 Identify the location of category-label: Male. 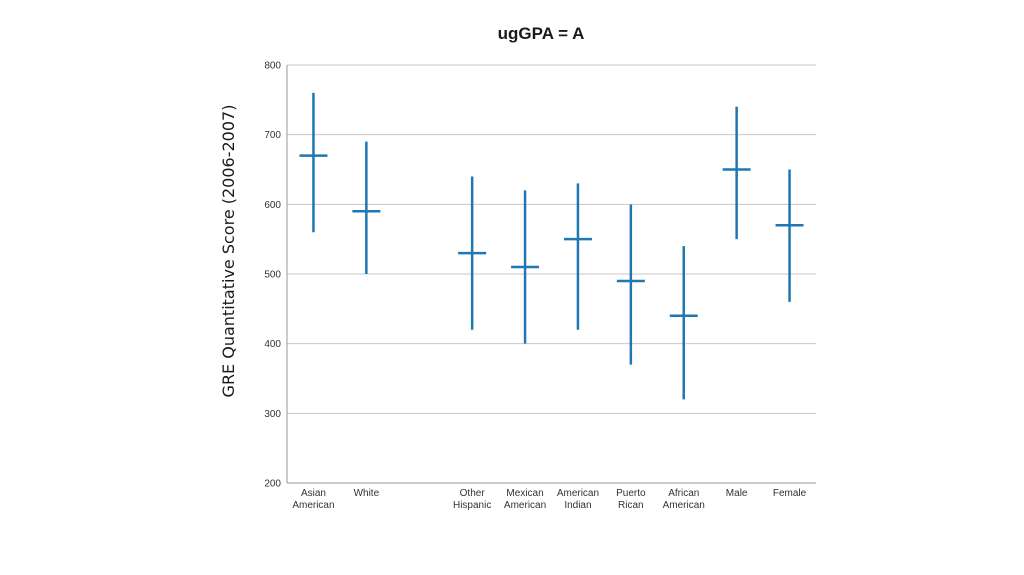
(737, 493).